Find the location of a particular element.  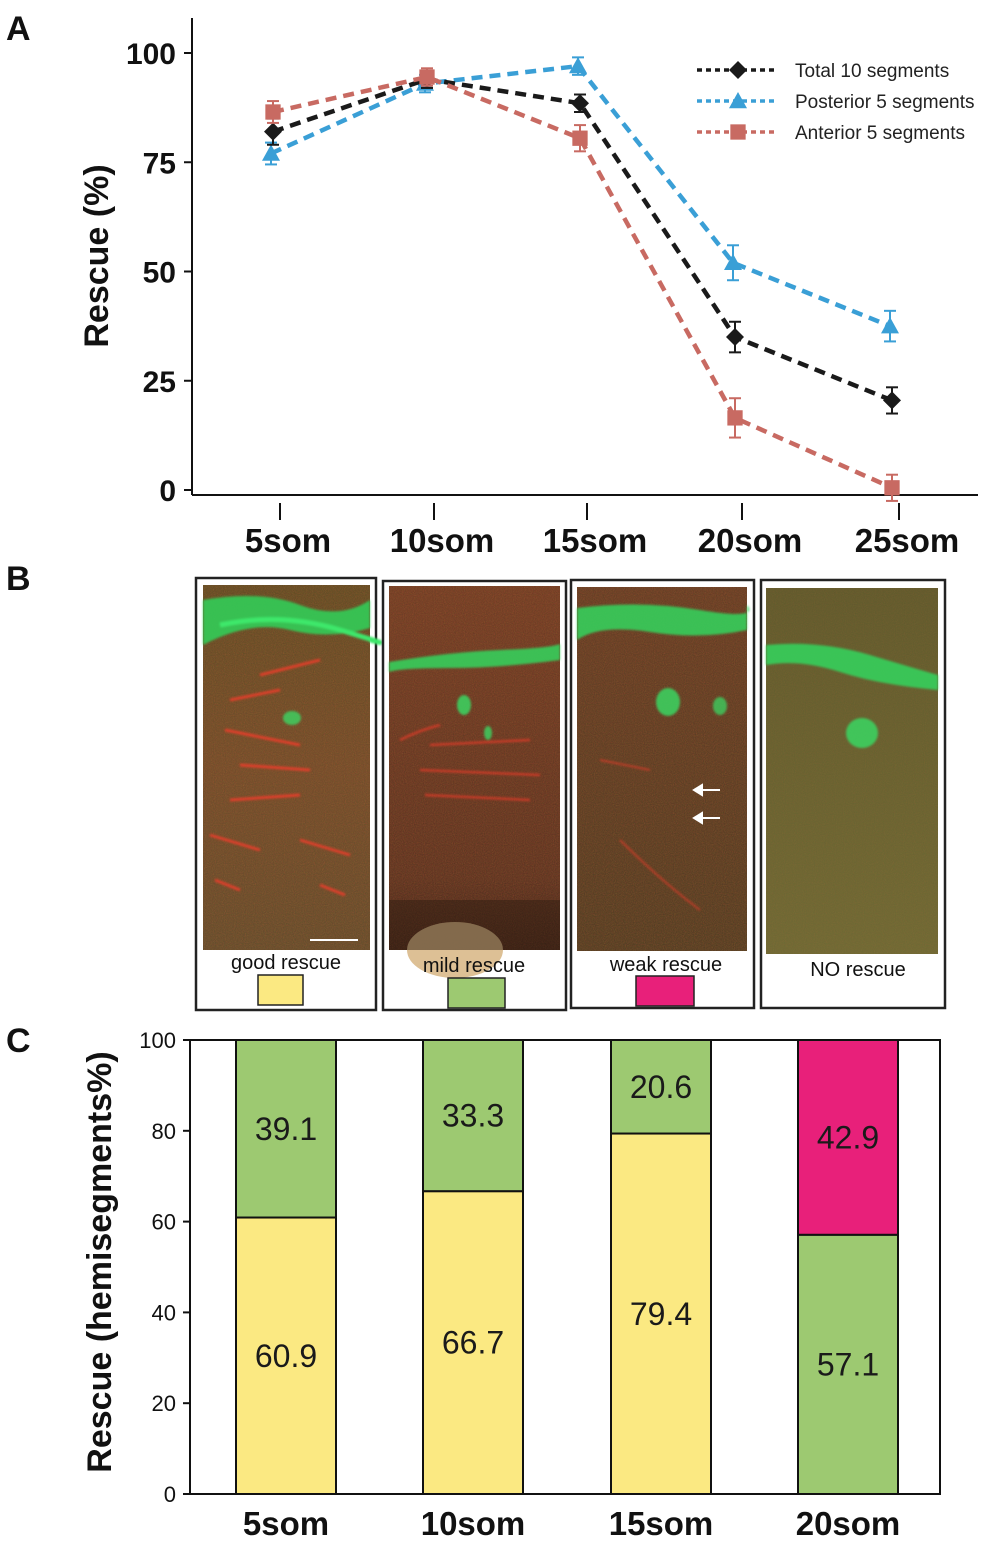

panel-letter-c: C is located at coordinates (18, 1041).